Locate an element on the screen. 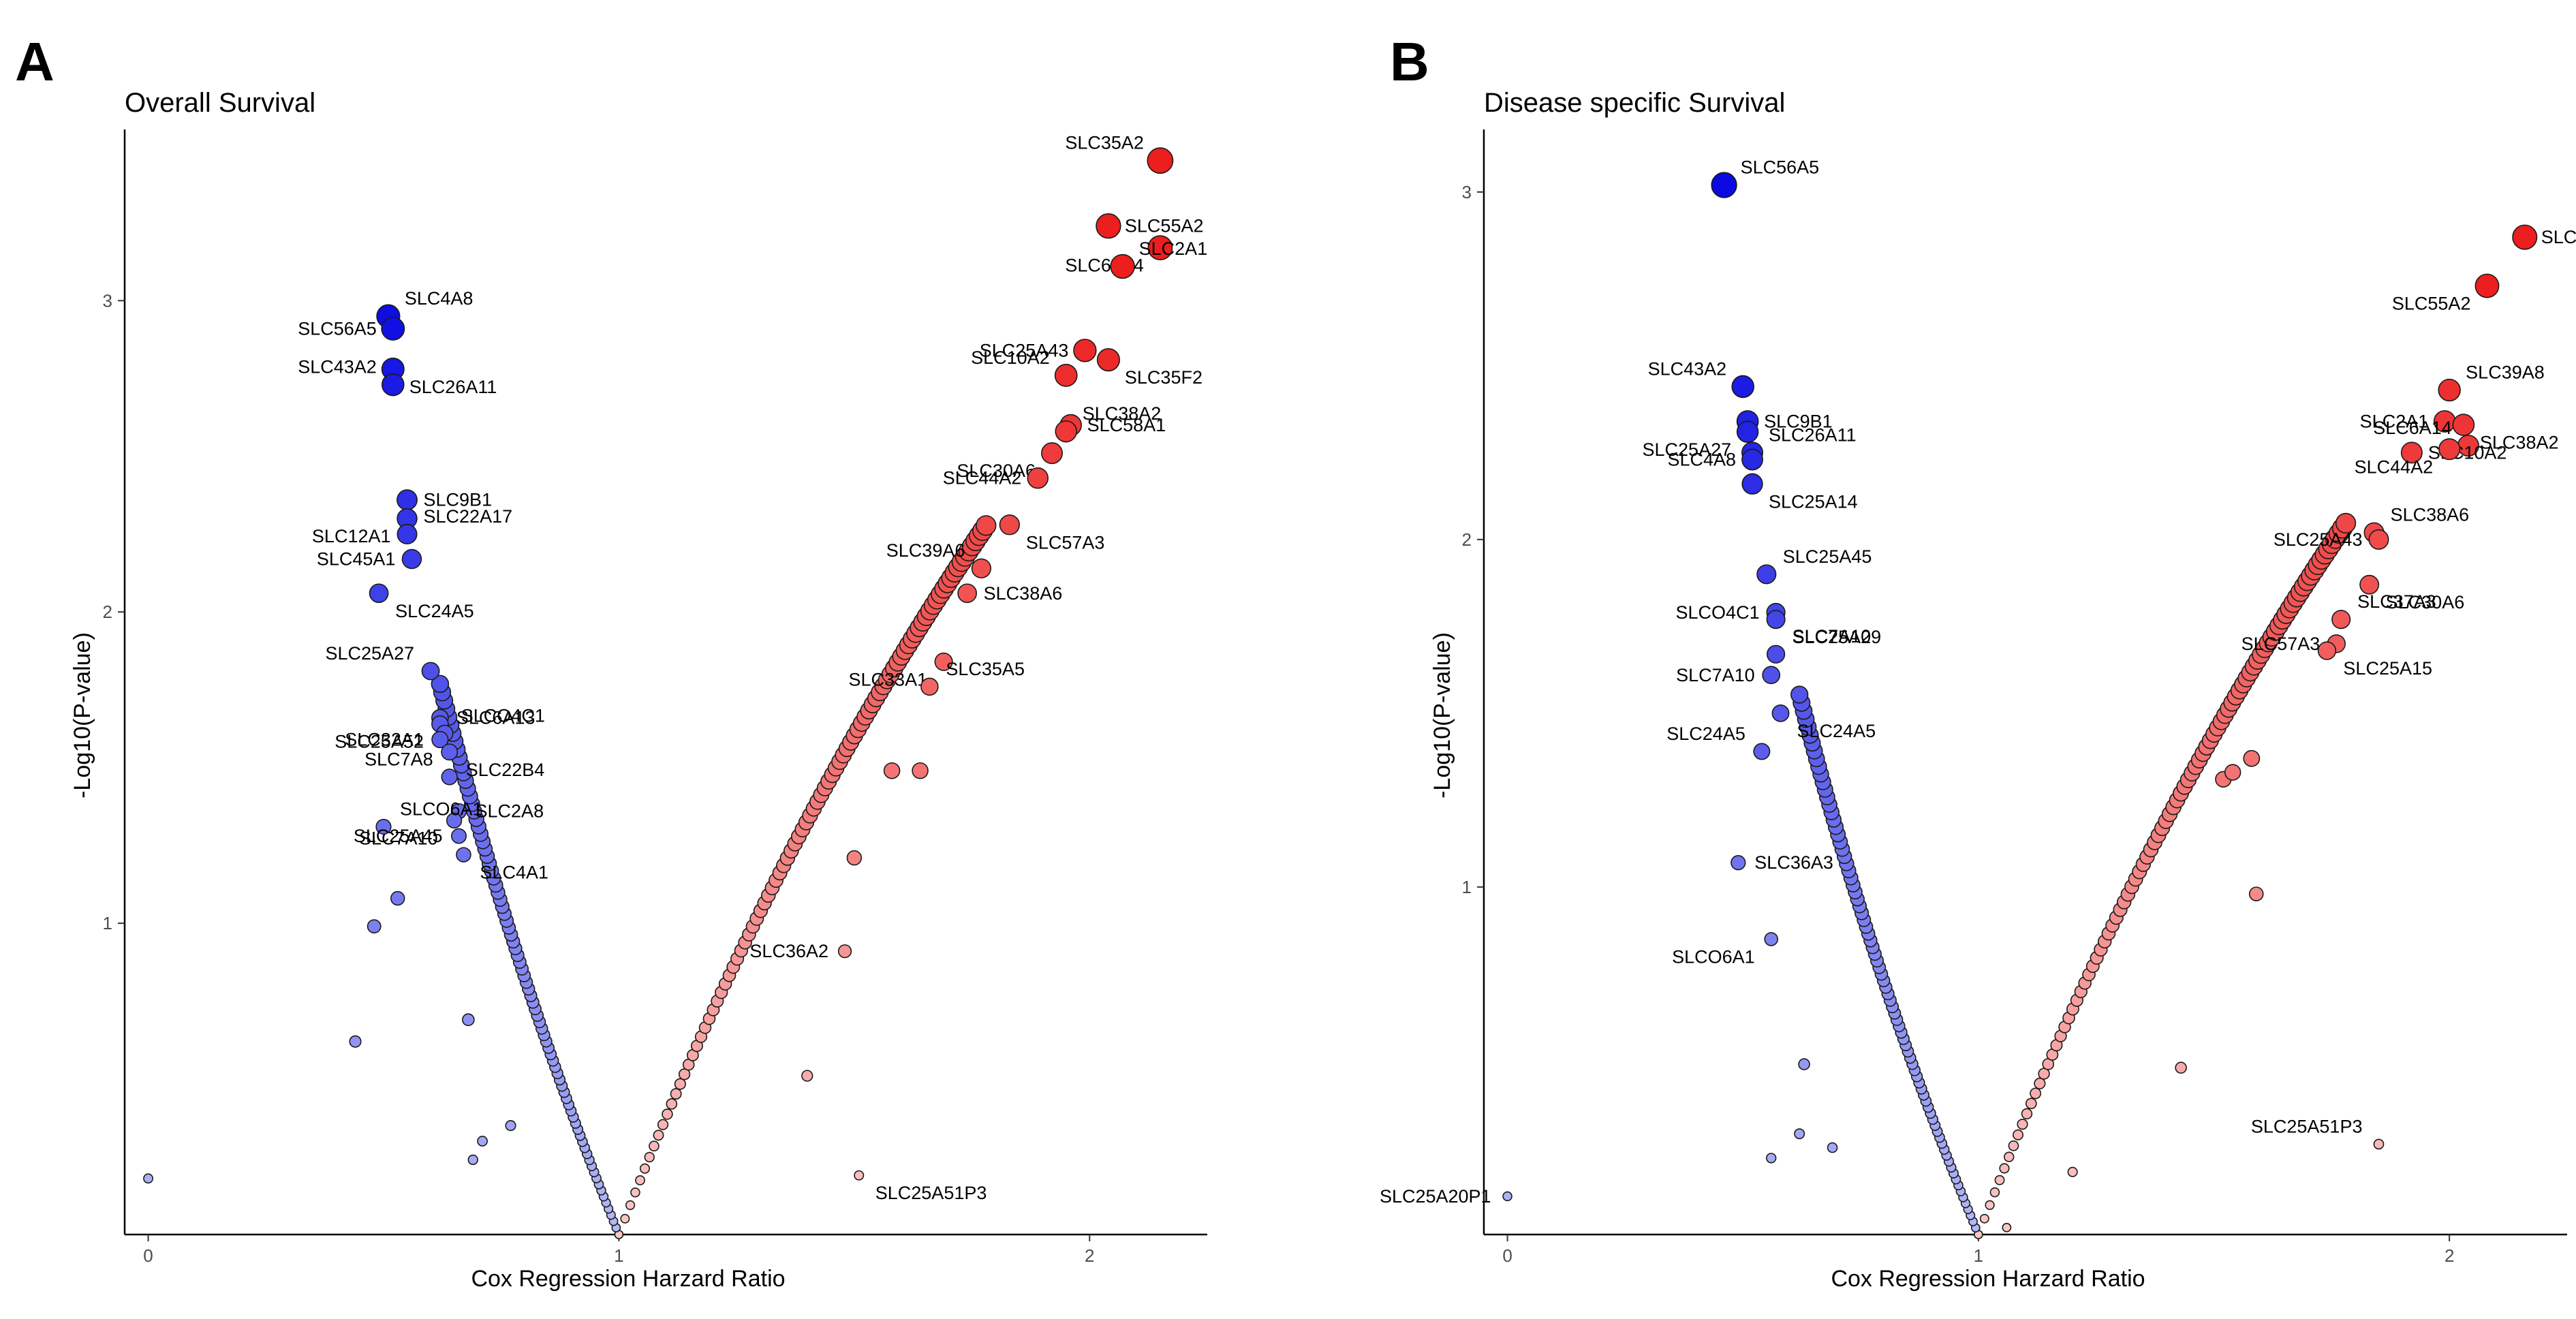 This screenshot has height=1319, width=2576. panel-a-gene-label: SLC32A1 is located at coordinates (384, 740).